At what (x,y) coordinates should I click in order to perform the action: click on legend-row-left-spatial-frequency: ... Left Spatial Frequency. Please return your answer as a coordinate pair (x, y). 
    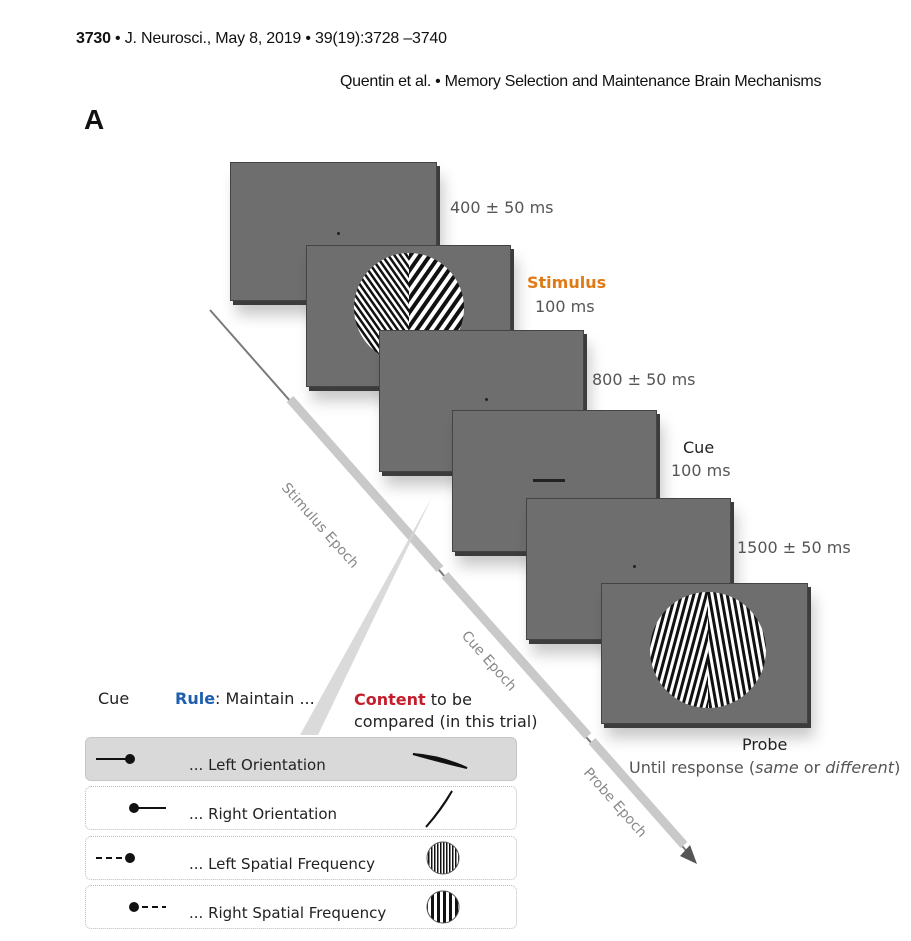
    Looking at the image, I should click on (301, 858).